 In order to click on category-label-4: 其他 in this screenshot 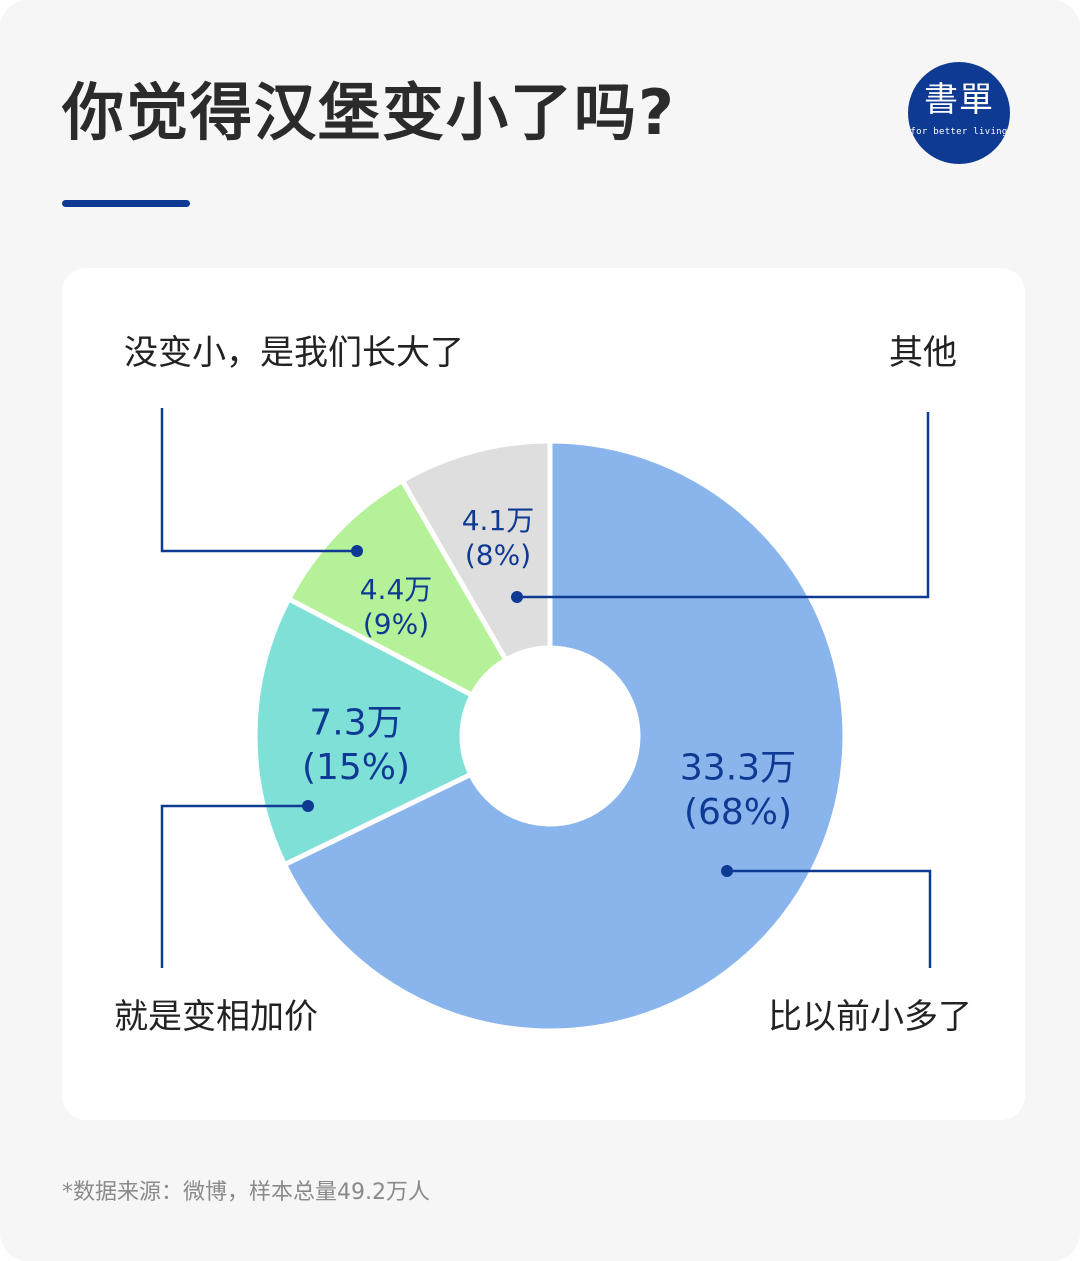, I will do `click(923, 353)`.